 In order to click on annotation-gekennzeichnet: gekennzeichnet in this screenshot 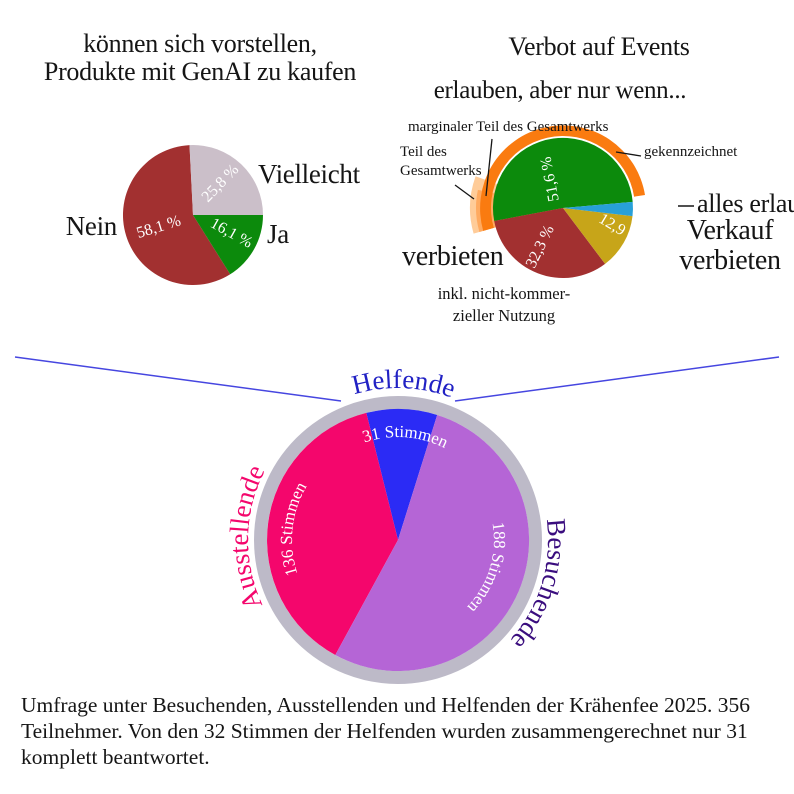, I will do `click(691, 152)`.